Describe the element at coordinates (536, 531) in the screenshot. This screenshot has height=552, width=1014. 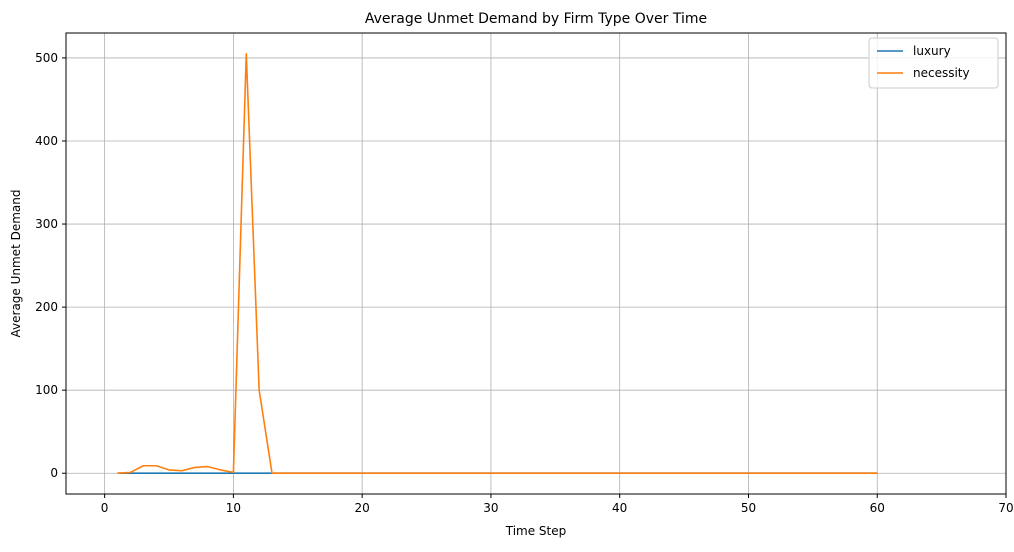
I see `x-axis-label: Time Step` at that location.